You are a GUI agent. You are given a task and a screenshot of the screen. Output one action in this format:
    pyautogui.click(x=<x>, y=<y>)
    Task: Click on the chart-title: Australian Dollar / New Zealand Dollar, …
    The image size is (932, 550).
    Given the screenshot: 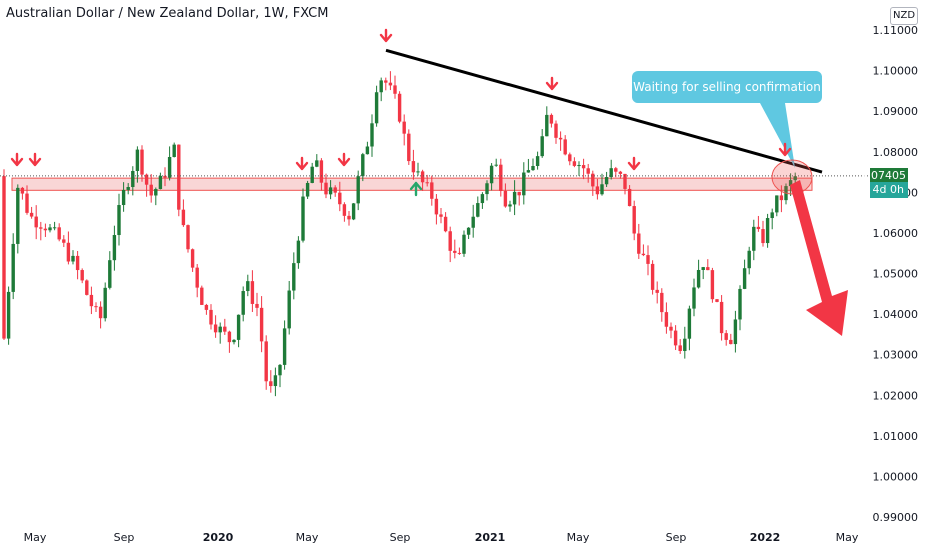 What is the action you would take?
    pyautogui.click(x=167, y=13)
    